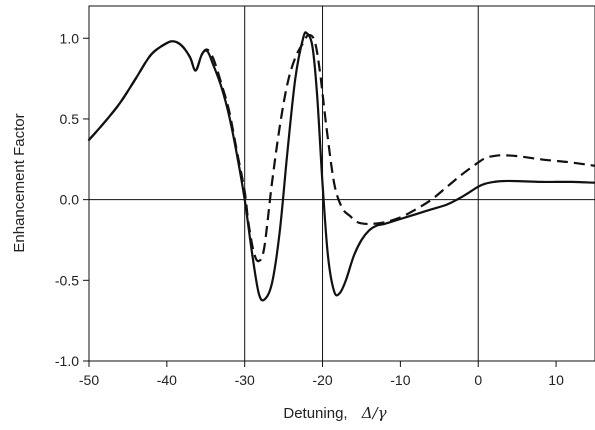 This screenshot has height=430, width=595. Describe the element at coordinates (322, 380) in the screenshot. I see `x-tick-label: -20` at that location.